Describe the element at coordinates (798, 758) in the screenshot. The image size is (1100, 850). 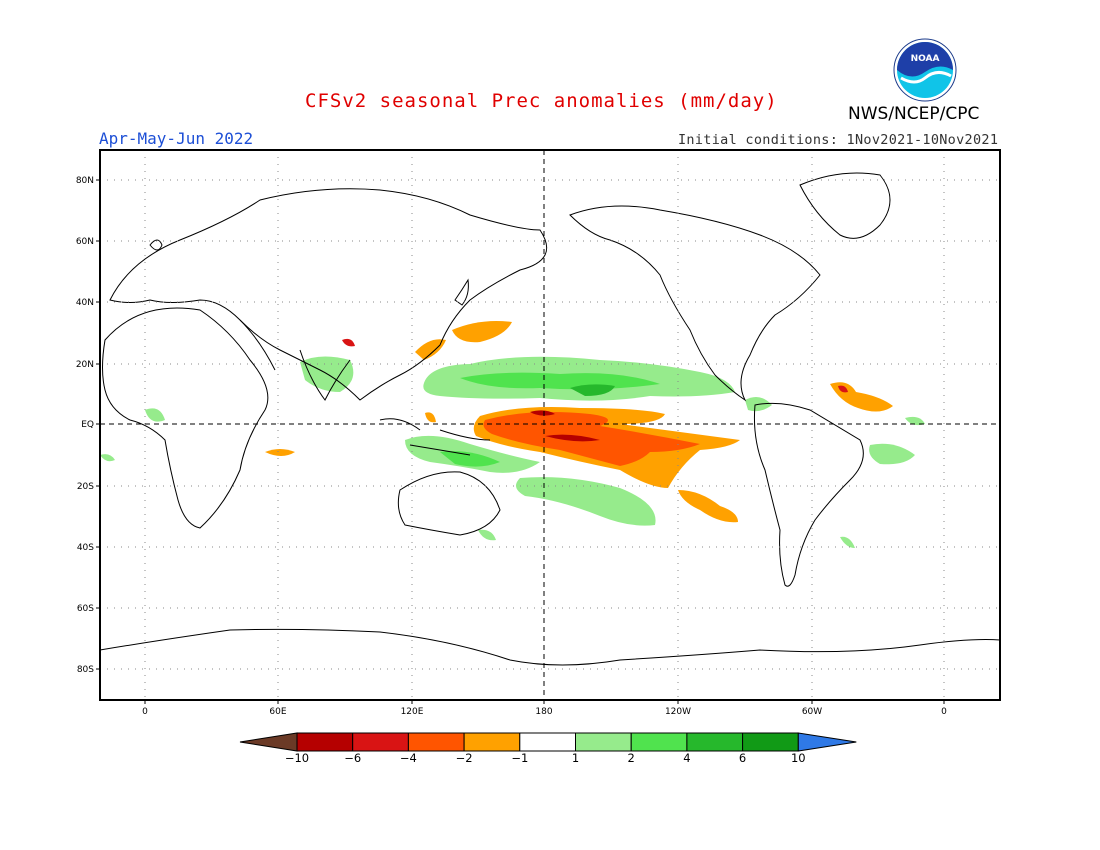
I see `colorbar-label: 10` at that location.